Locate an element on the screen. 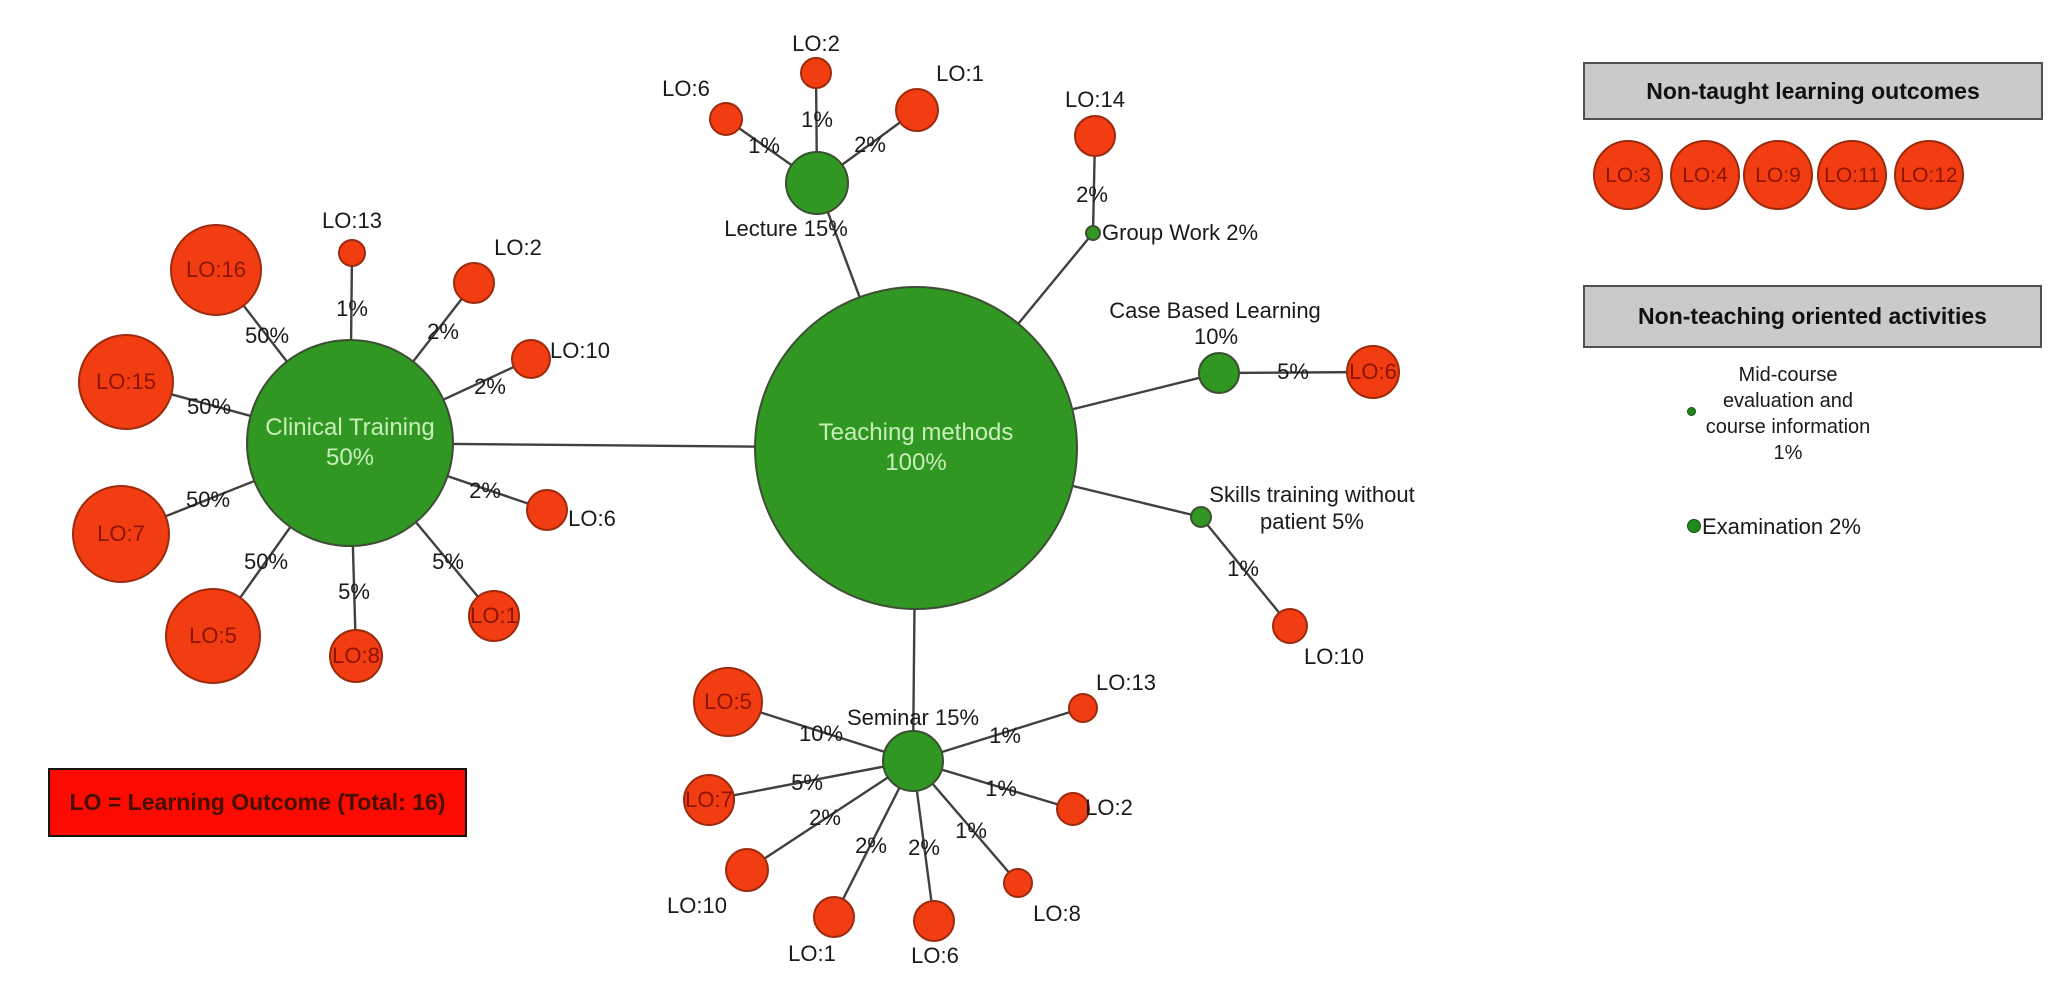  hub-skills-label-line1: Skills training without is located at coordinates (1312, 494).